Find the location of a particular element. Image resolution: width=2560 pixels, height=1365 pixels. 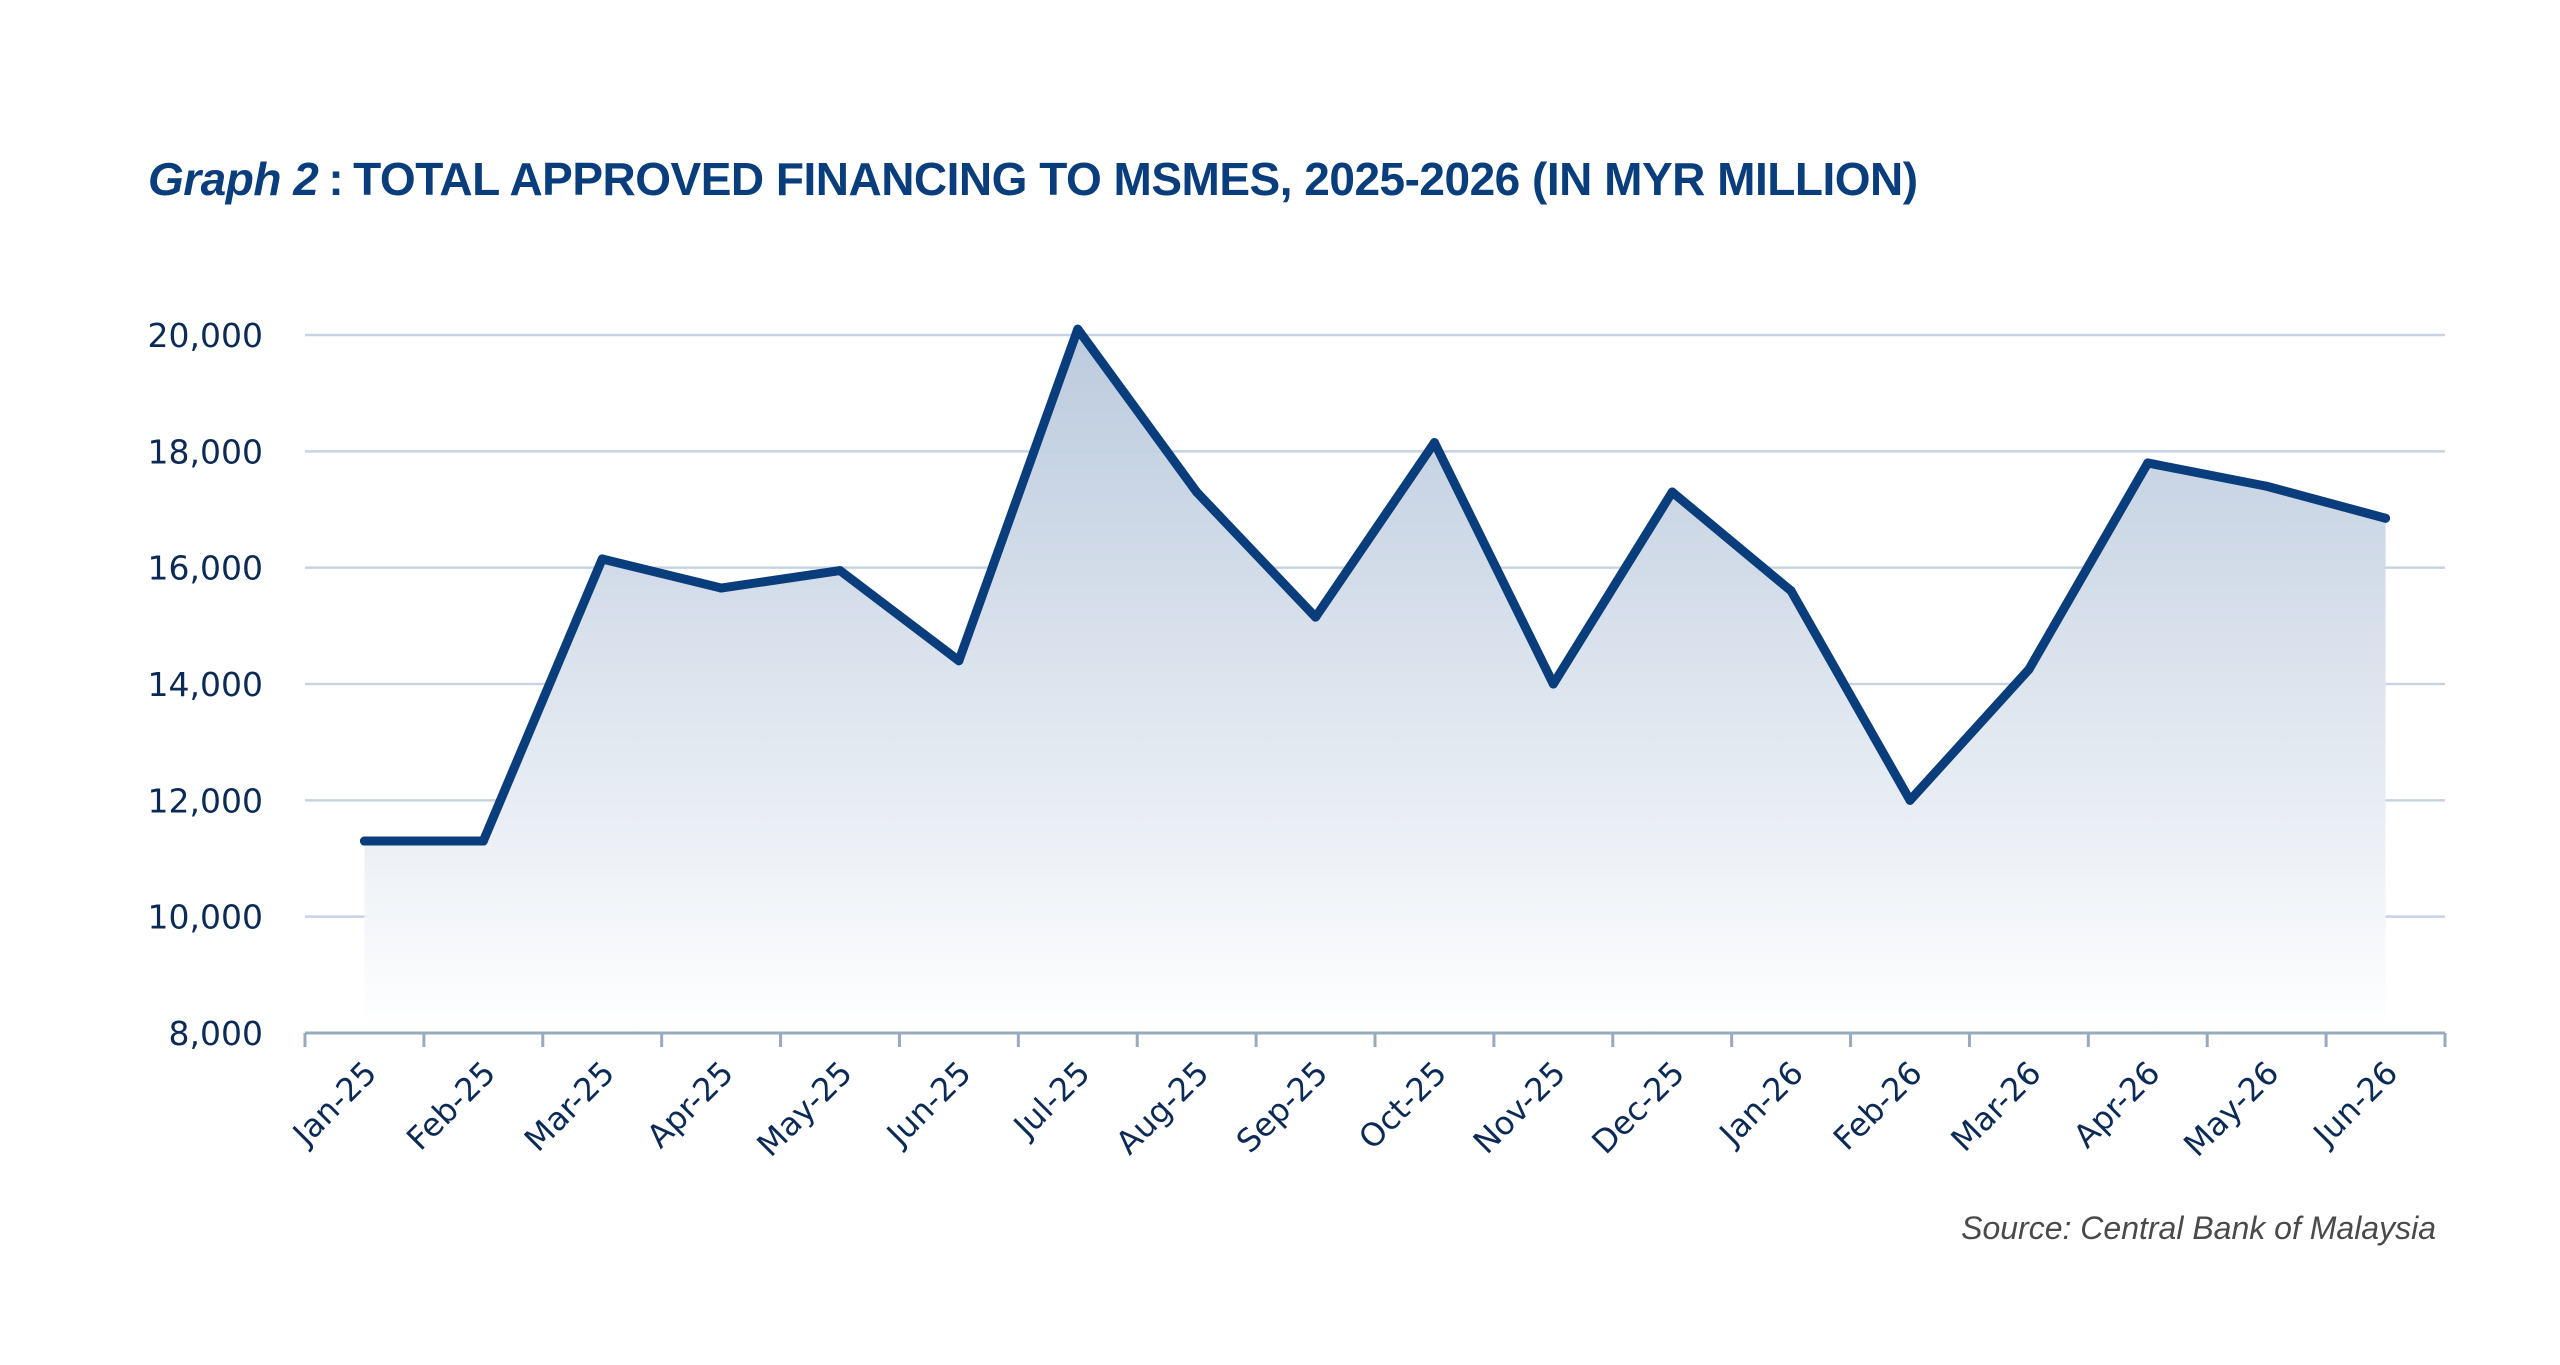

y-tick-label-16000: 16,000 is located at coordinates (205, 568).